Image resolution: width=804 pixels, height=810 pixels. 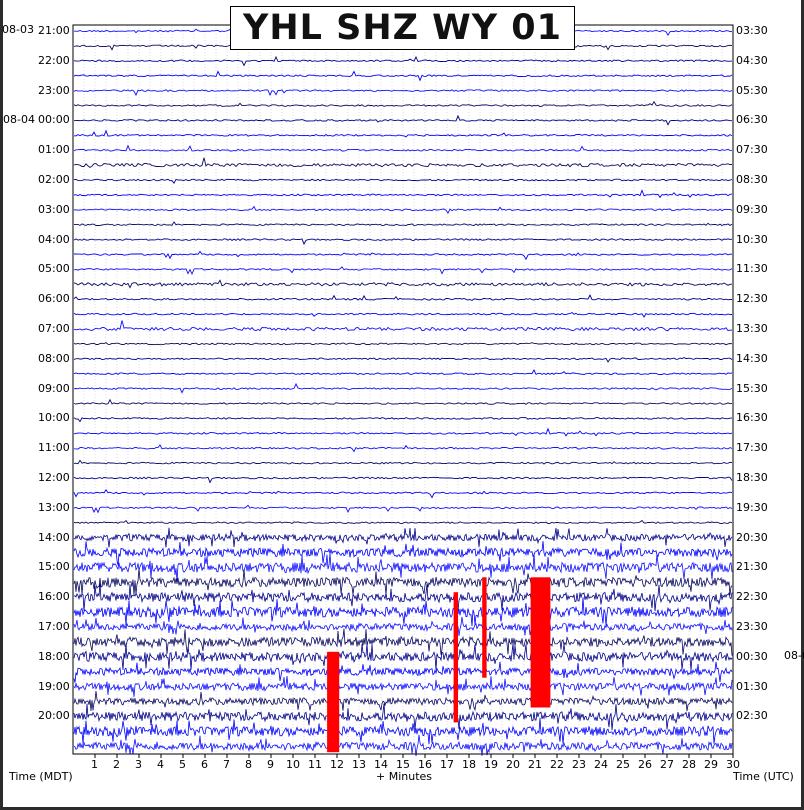 I want to click on left-time-label: 16:00, so click(x=54, y=597).